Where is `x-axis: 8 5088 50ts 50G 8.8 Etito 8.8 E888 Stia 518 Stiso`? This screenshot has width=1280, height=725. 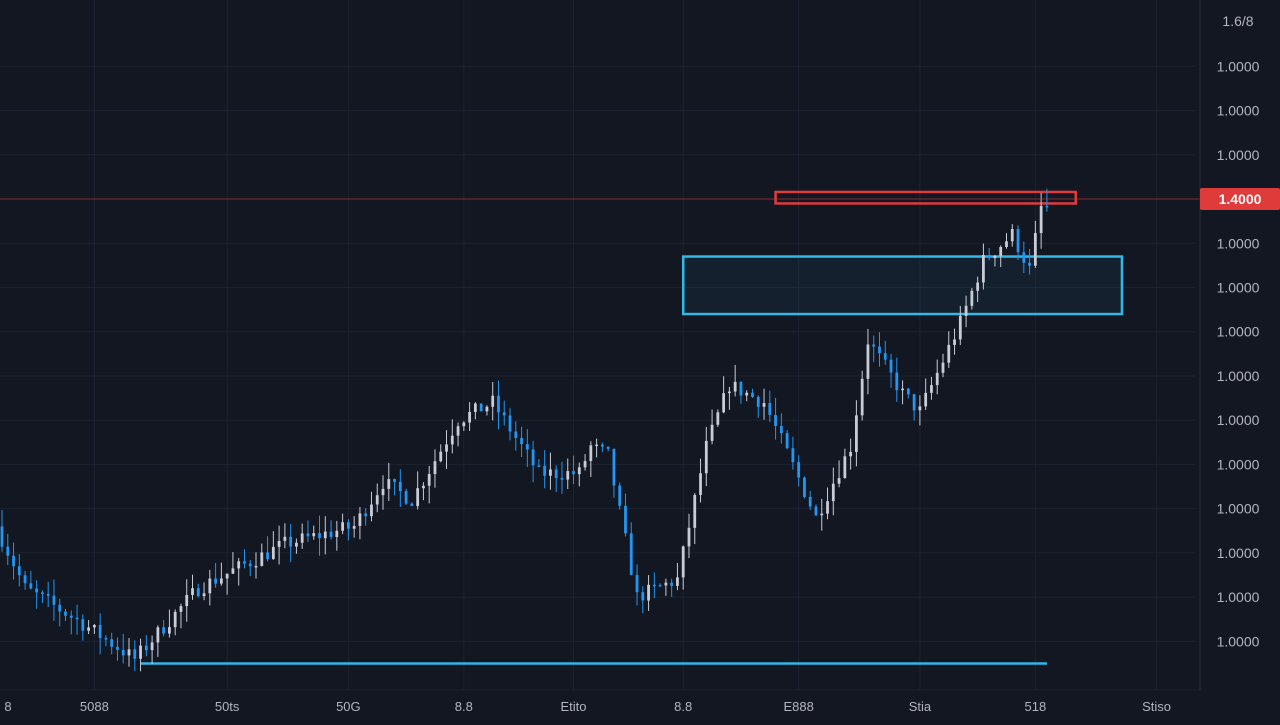
x-axis: 8 5088 50ts 50G 8.8 Etito 8.8 E888 Stia 518 Stiso is located at coordinates (600, 701).